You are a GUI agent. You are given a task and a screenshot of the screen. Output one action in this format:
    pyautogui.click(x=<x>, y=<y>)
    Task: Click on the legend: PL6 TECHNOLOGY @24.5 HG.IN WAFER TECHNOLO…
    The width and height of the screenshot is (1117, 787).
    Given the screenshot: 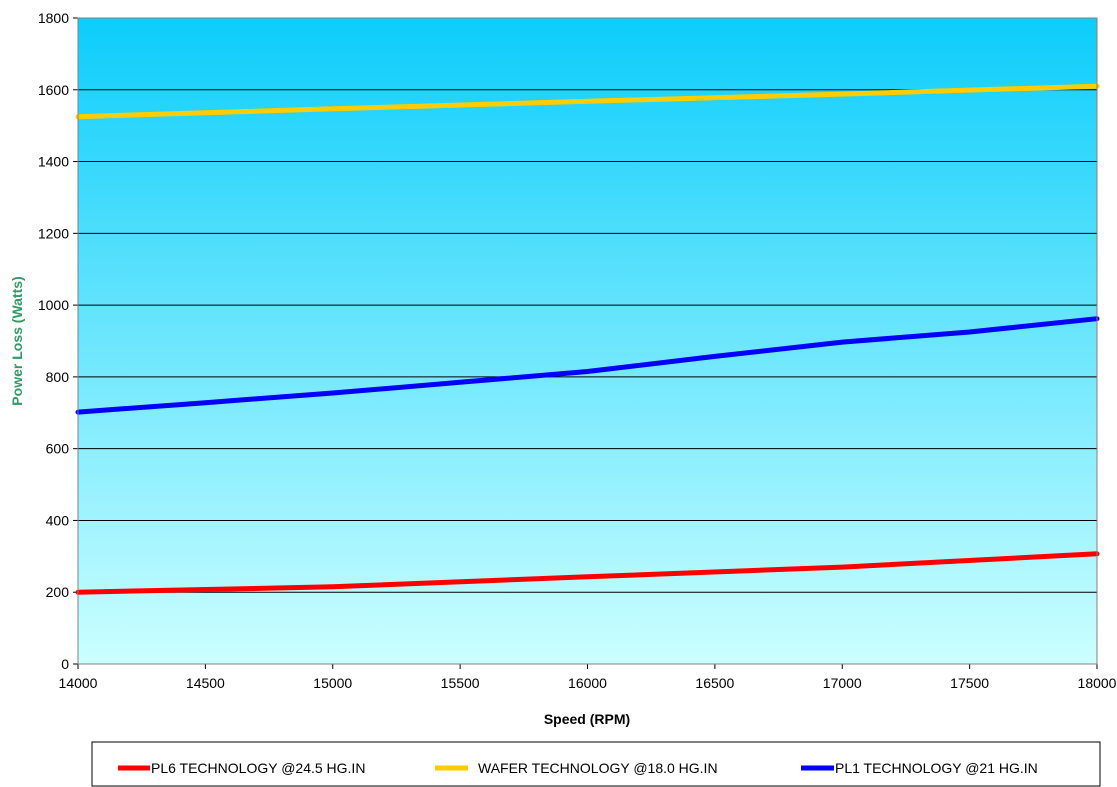 What is the action you would take?
    pyautogui.click(x=596, y=764)
    